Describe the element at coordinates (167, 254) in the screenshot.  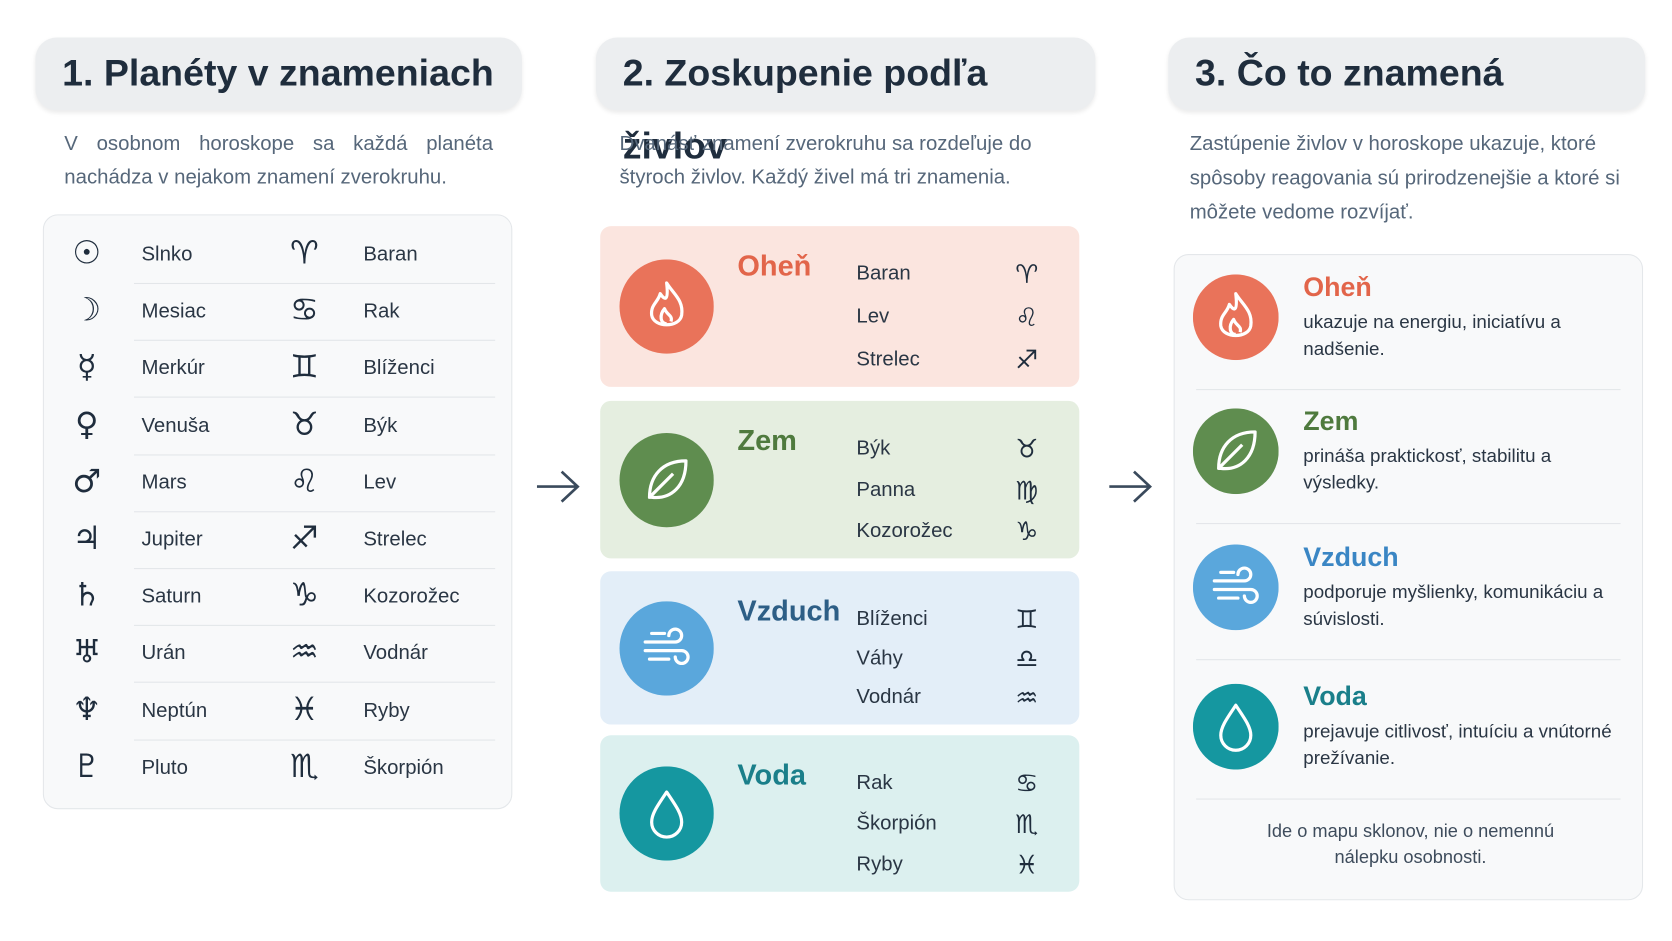
I see `planet-name: Slnko` at that location.